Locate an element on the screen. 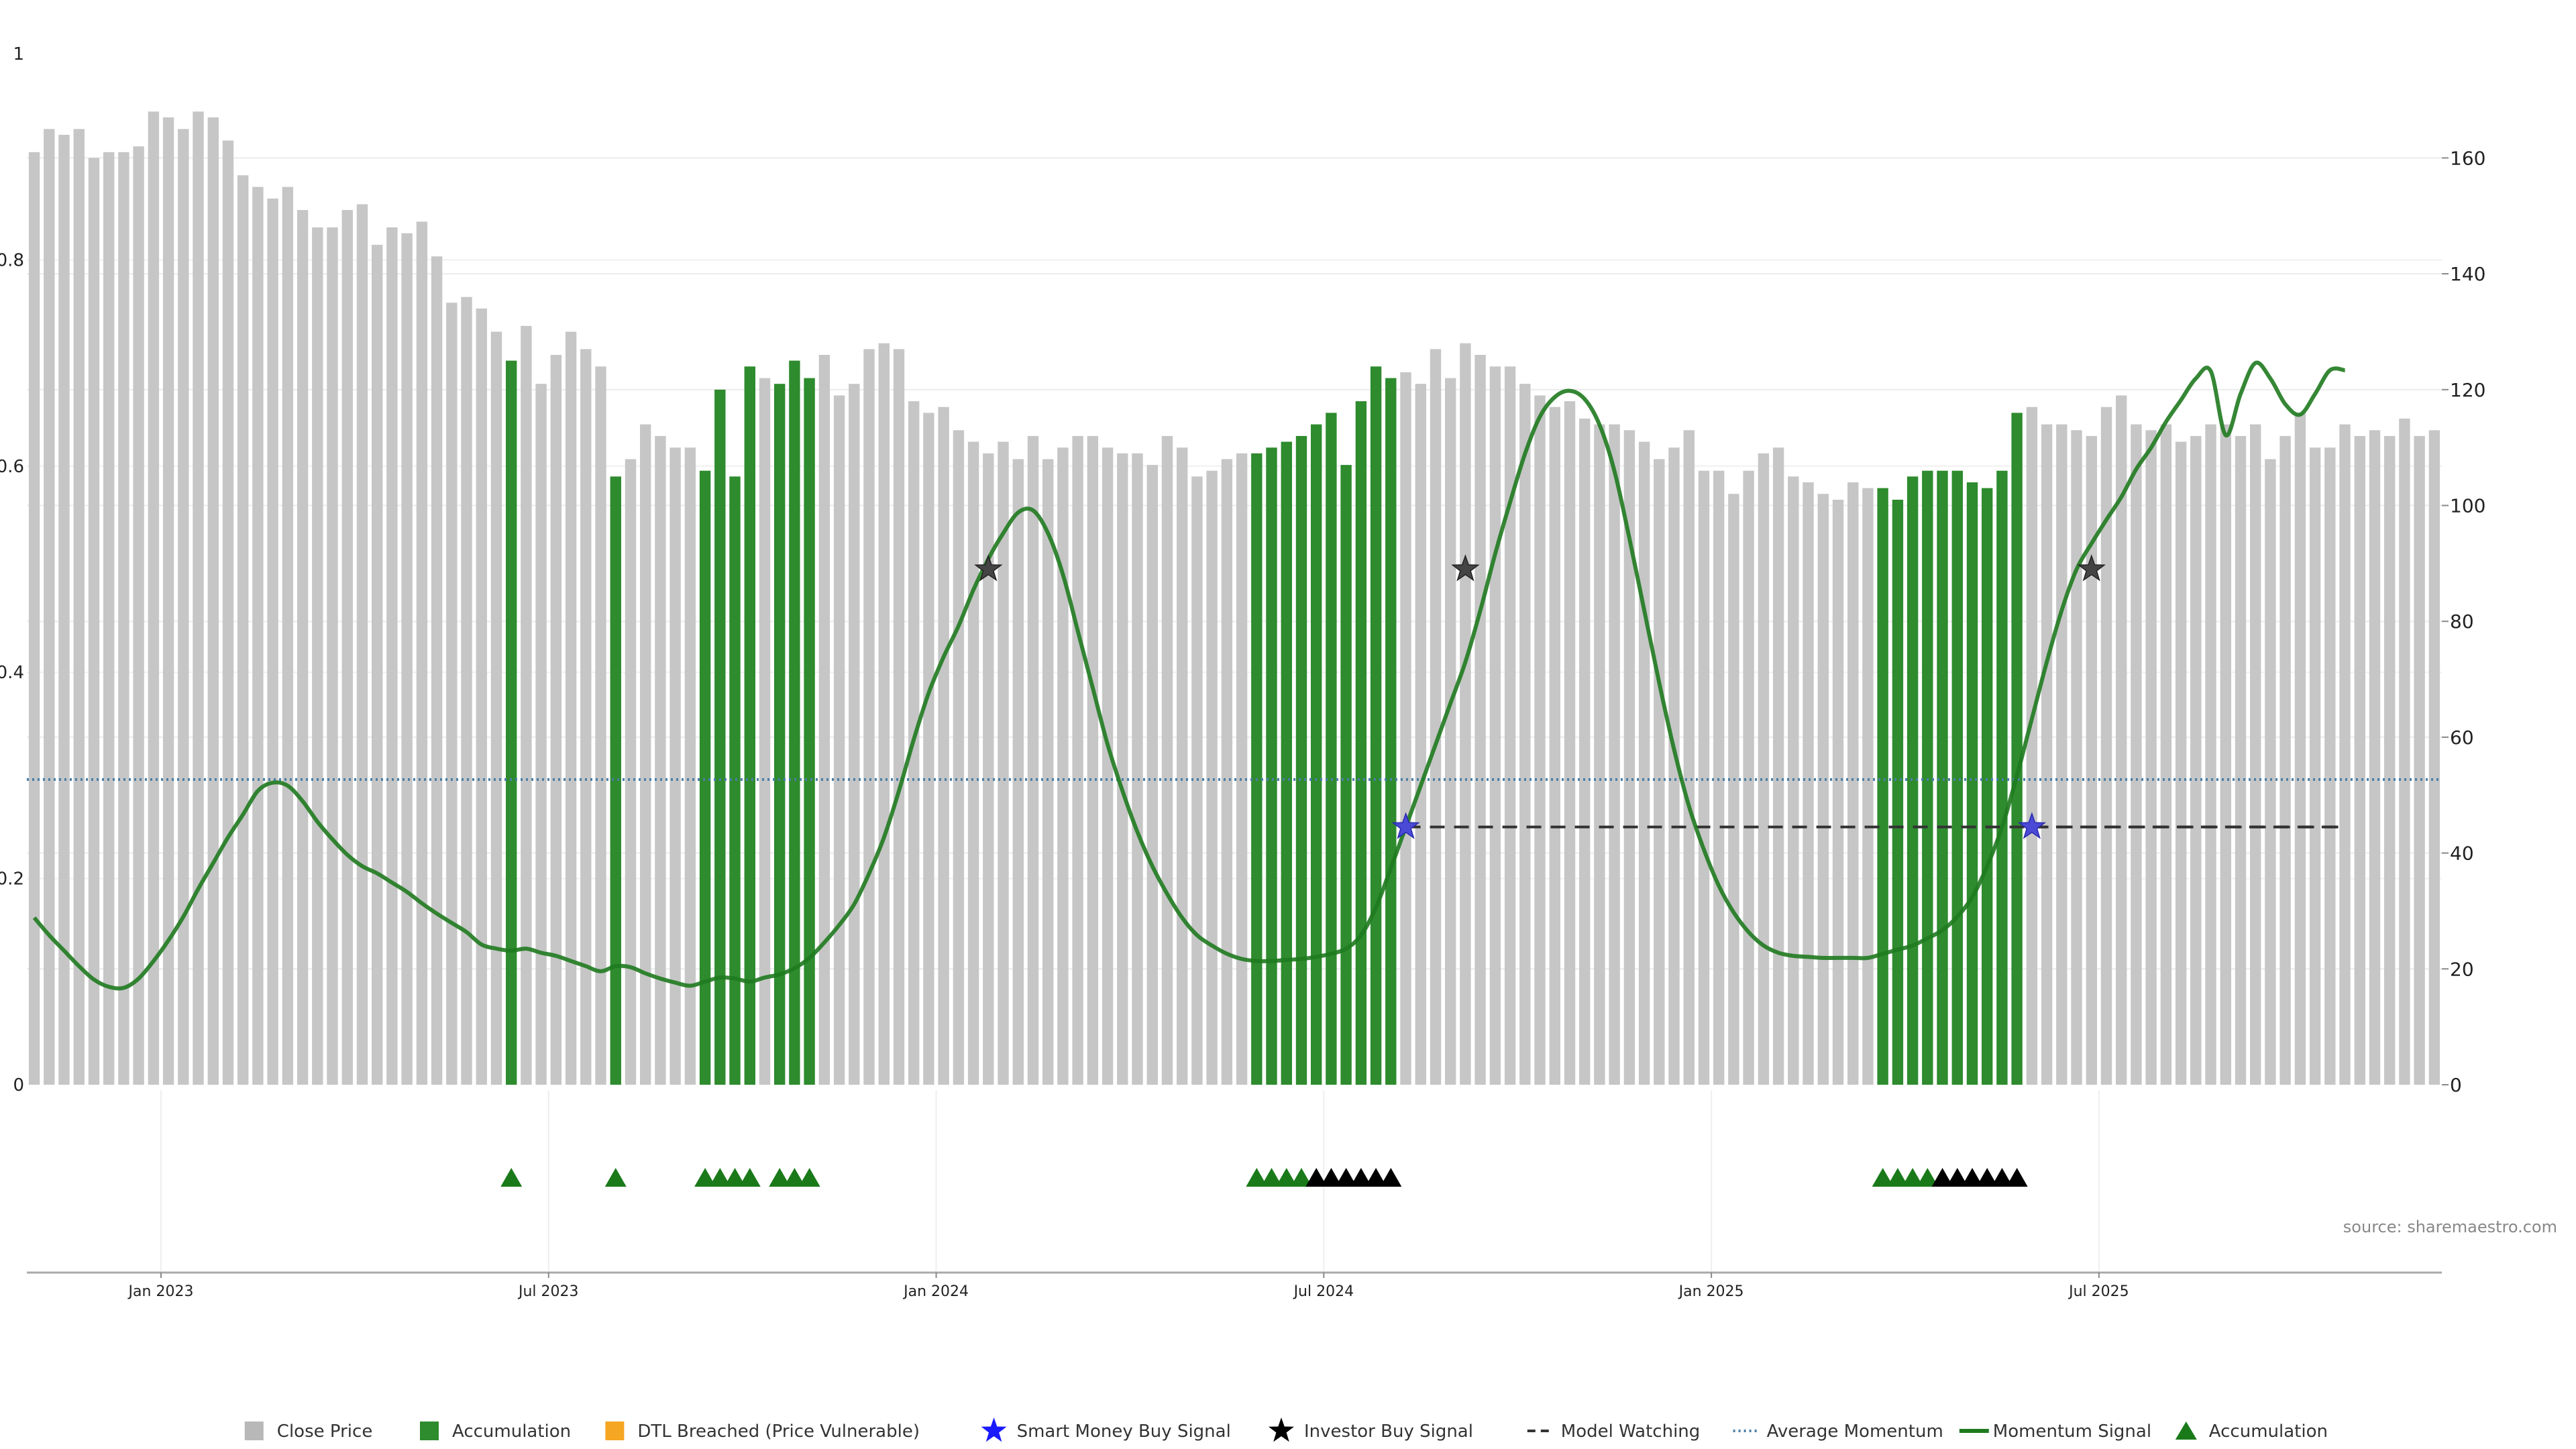 This screenshot has width=2576, height=1449. legend-item: Investor Buy Signal is located at coordinates (1371, 1429).